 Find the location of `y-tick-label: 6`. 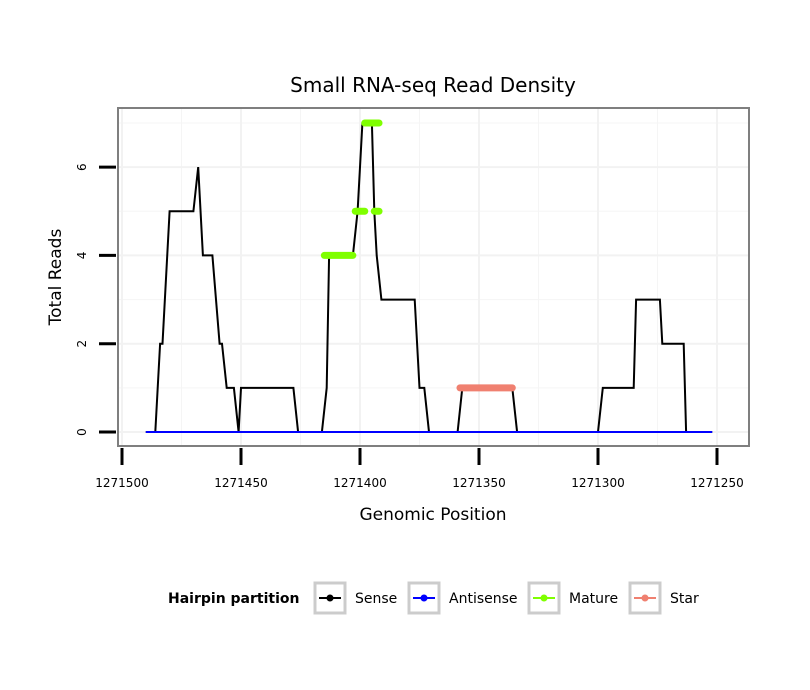

y-tick-label: 6 is located at coordinates (82, 167).